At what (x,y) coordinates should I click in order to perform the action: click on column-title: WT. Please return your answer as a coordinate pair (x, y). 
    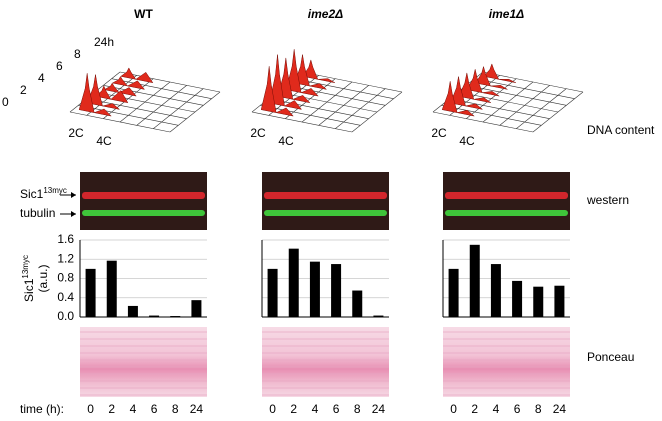
    Looking at the image, I should click on (143, 14).